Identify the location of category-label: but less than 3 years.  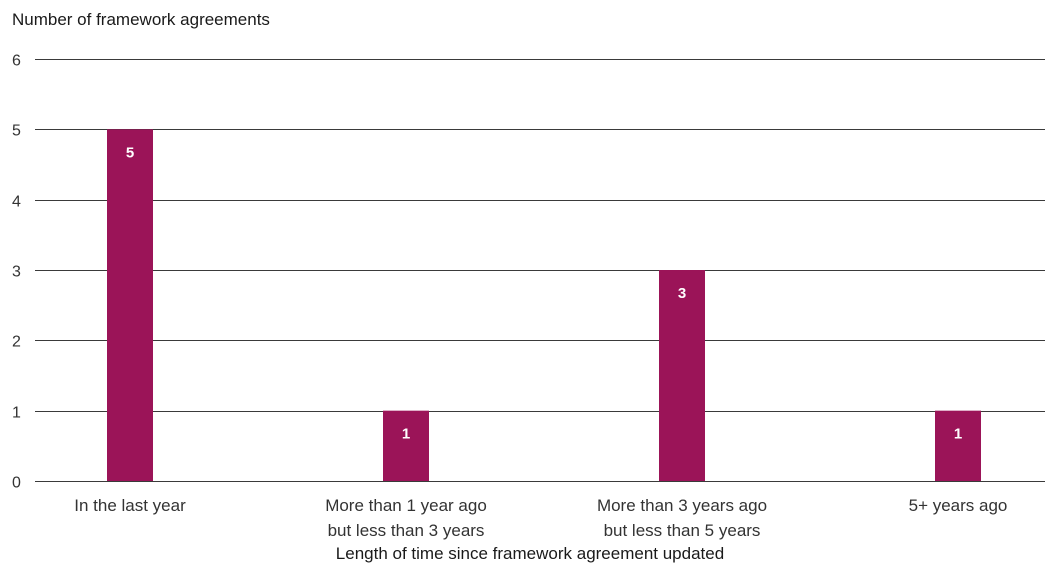
(406, 530).